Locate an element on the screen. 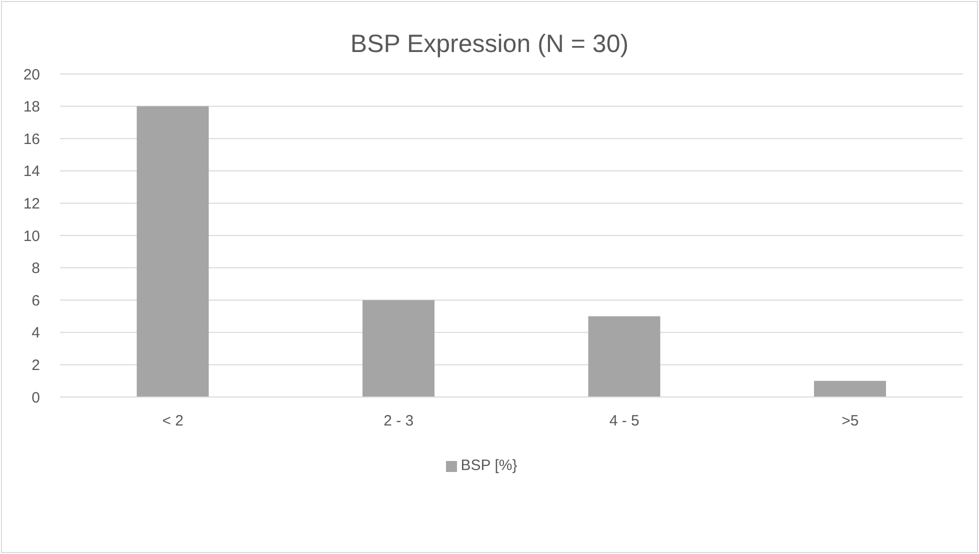  y-tick-label: 14 is located at coordinates (31, 171).